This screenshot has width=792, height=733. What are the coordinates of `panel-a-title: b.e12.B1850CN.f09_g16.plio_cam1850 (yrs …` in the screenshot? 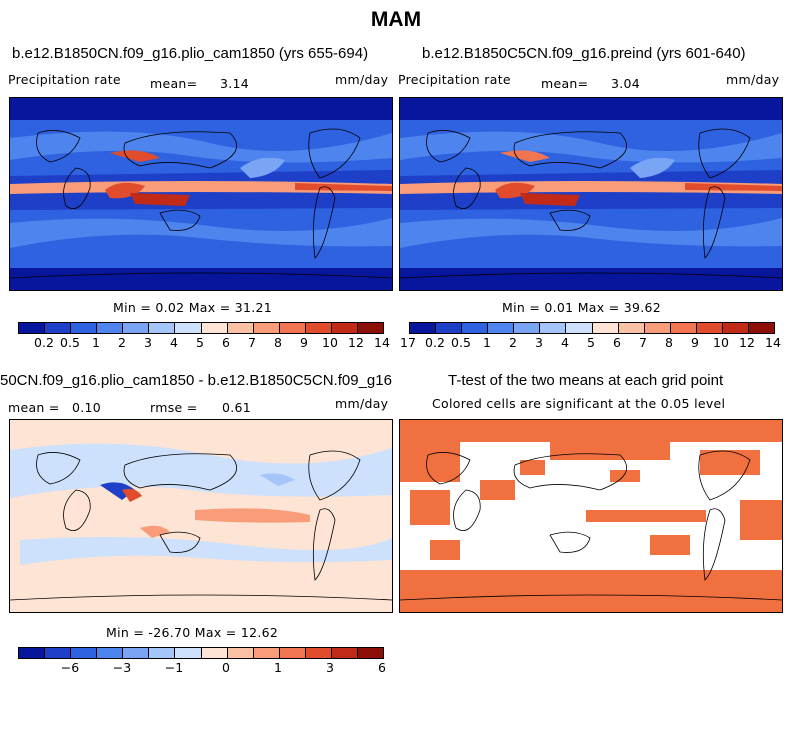 It's located at (190, 53).